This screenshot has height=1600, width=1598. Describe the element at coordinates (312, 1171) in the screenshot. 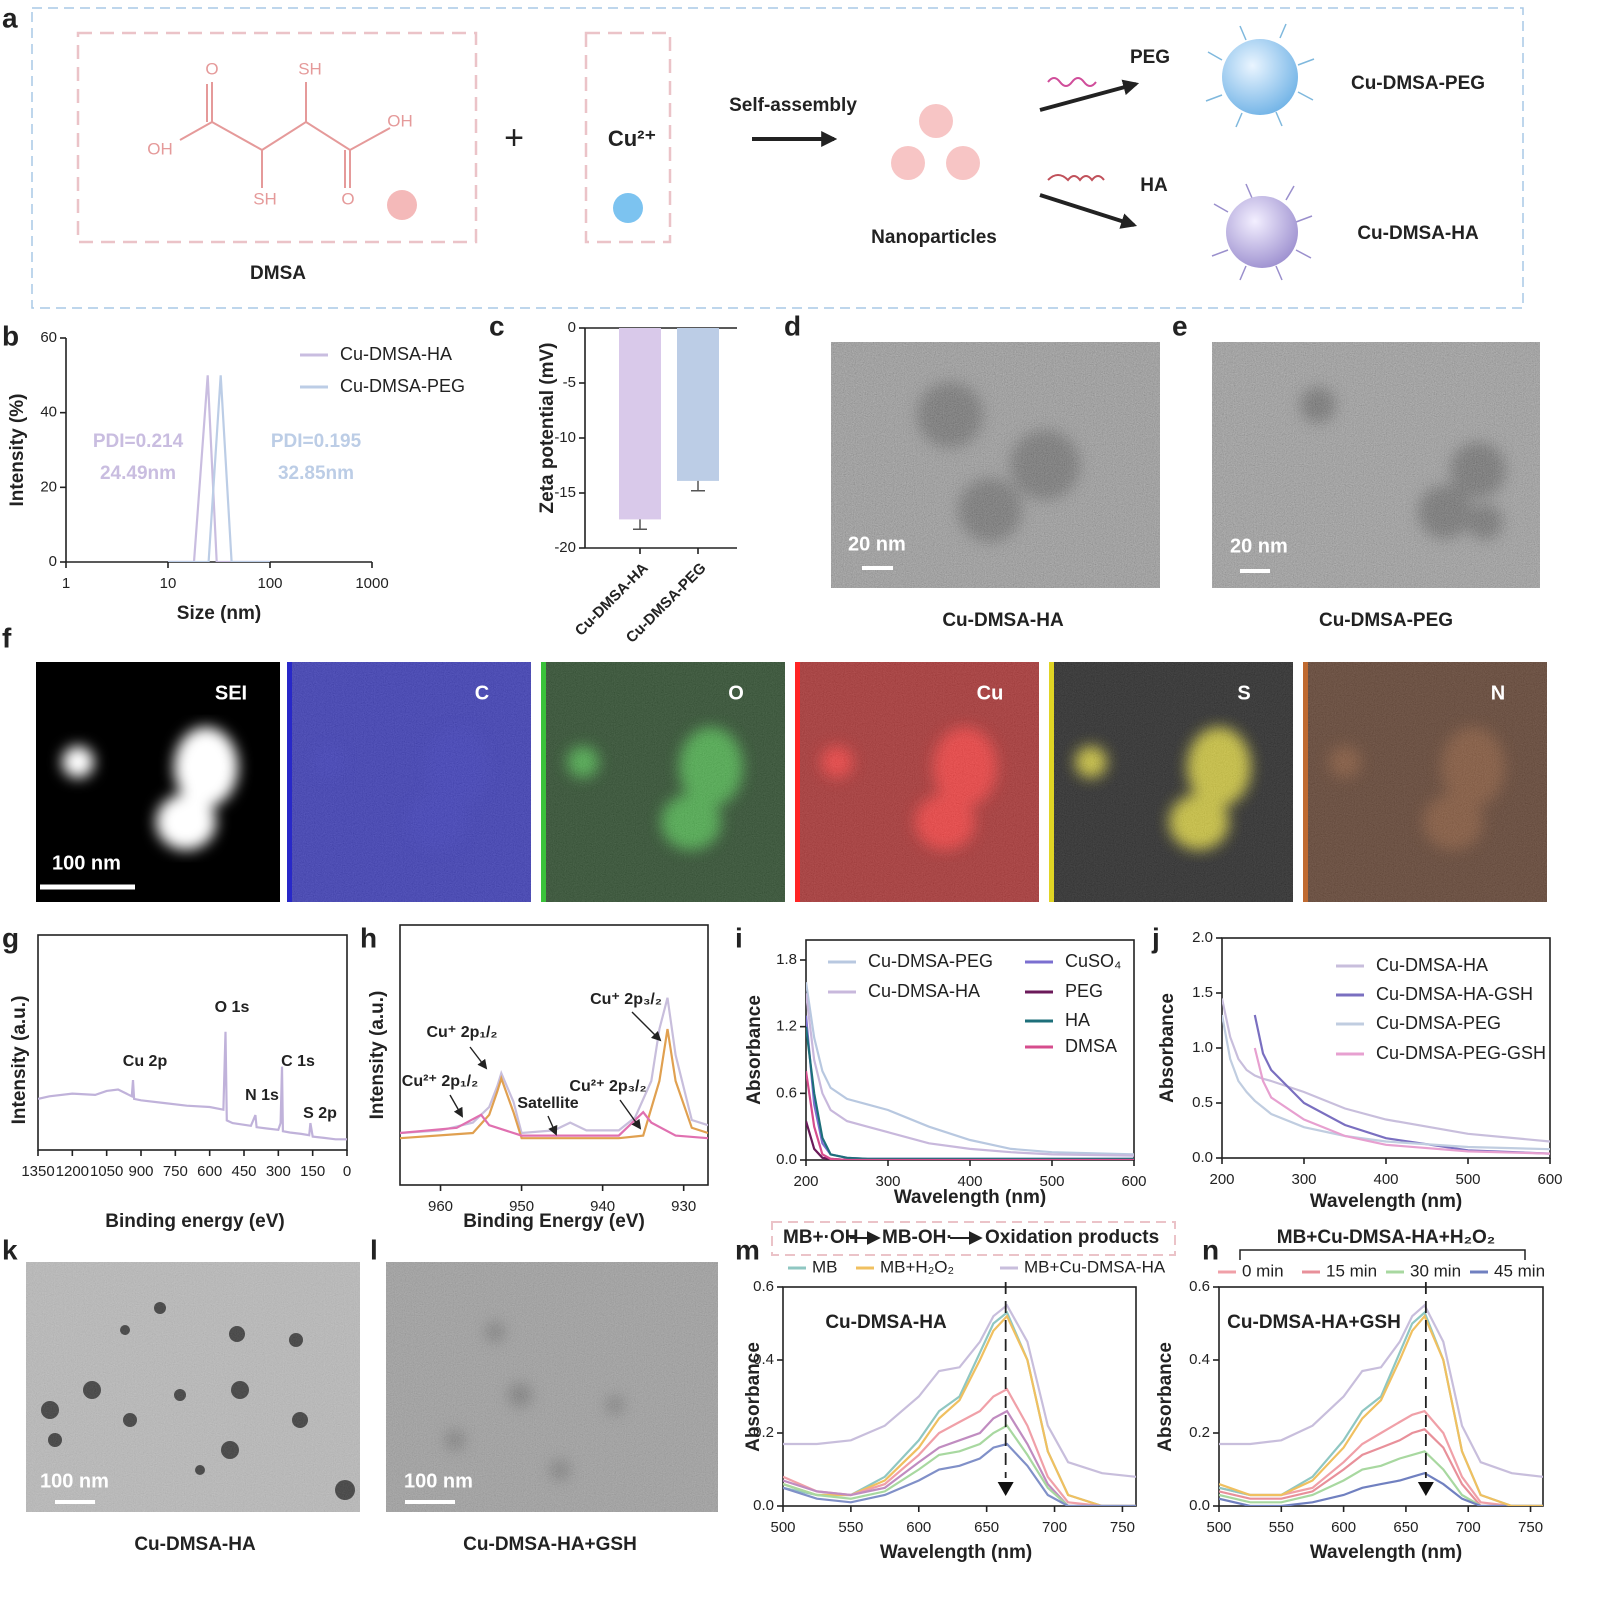

I see `x-tick-label: 150` at that location.